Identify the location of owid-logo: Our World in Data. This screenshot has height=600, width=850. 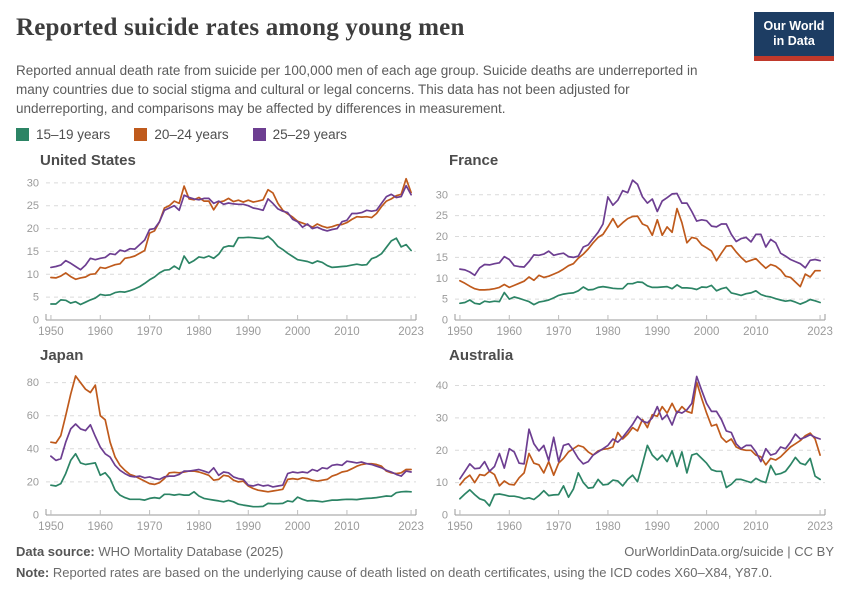
(794, 36).